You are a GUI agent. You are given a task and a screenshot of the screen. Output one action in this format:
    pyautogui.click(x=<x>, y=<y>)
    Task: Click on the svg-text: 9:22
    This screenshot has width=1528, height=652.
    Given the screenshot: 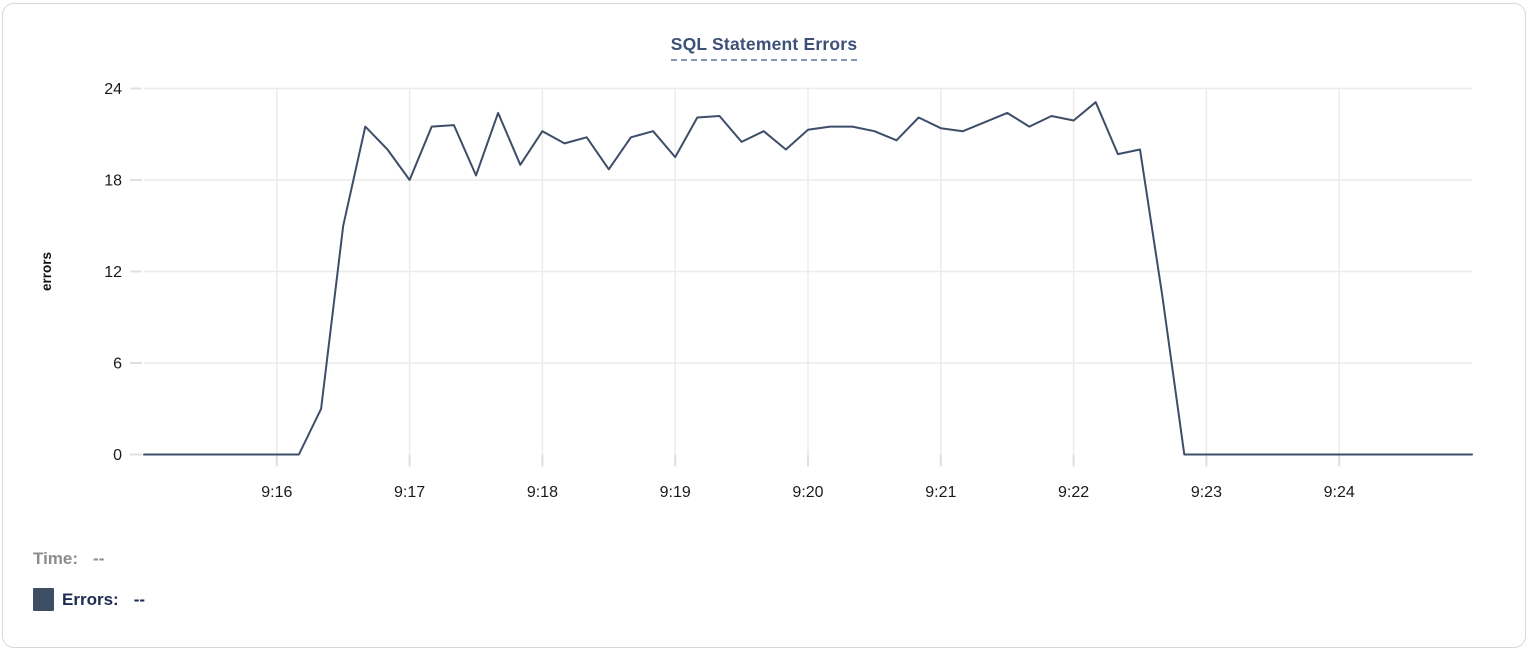 What is the action you would take?
    pyautogui.click(x=1073, y=492)
    